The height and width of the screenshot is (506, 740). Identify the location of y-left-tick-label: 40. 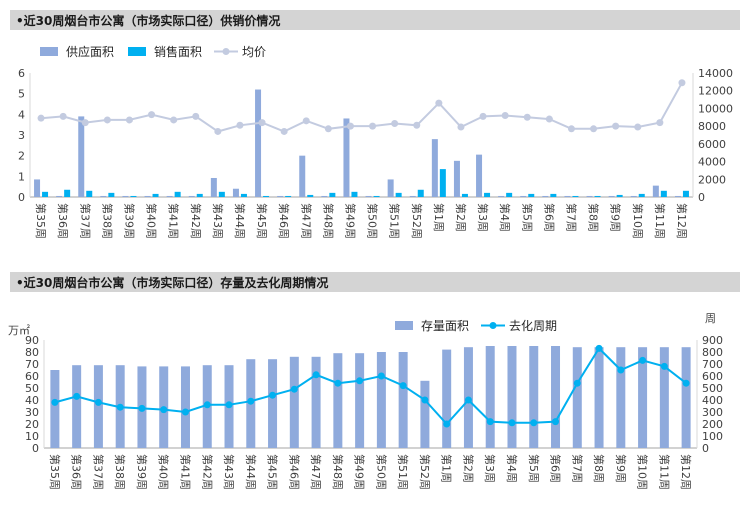
(32, 400).